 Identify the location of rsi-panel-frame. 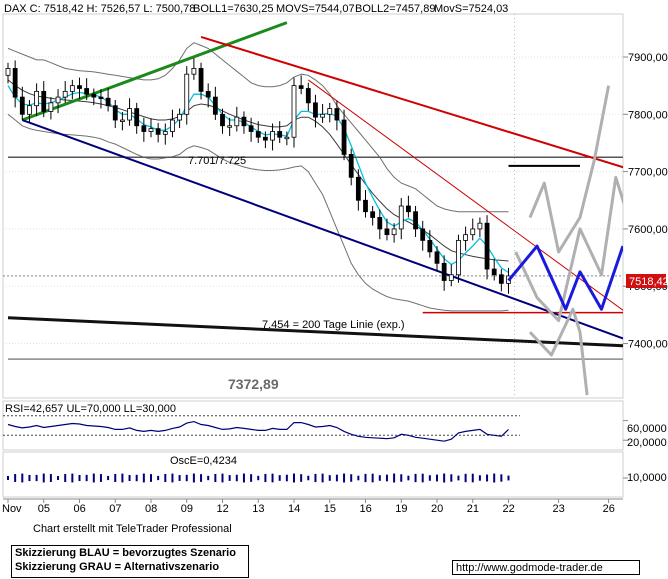
(313, 425).